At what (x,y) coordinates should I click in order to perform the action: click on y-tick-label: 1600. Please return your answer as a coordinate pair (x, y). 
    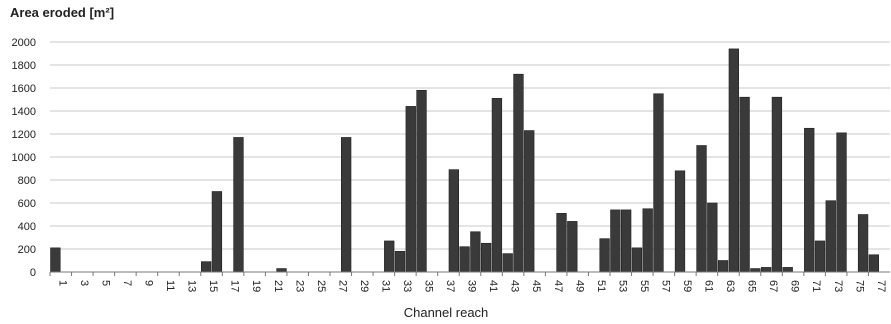
    Looking at the image, I should click on (24, 89).